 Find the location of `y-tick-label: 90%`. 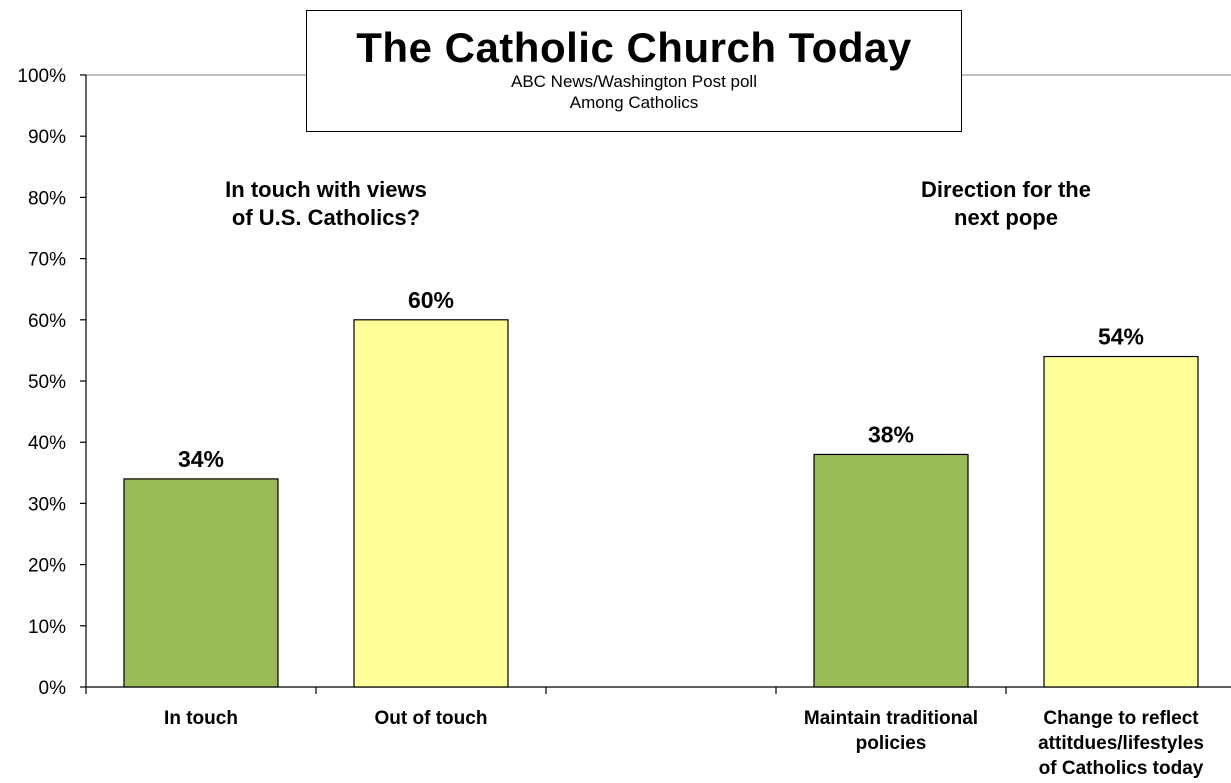

y-tick-label: 90% is located at coordinates (47, 137).